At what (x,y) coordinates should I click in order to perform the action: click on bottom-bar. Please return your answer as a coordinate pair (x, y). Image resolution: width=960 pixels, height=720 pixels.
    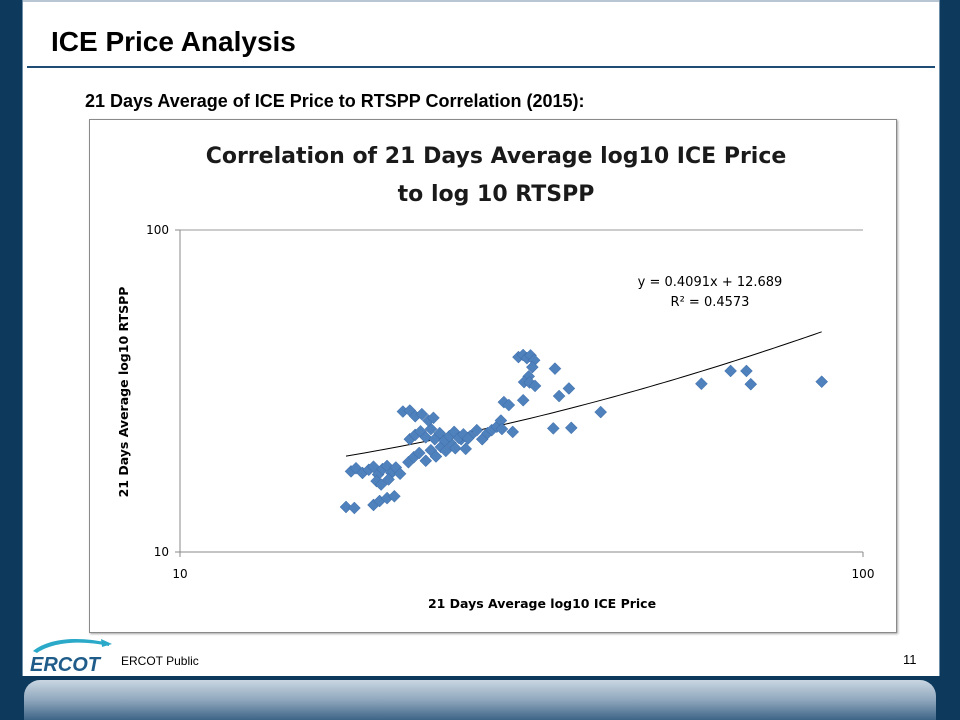
    Looking at the image, I should click on (480, 700).